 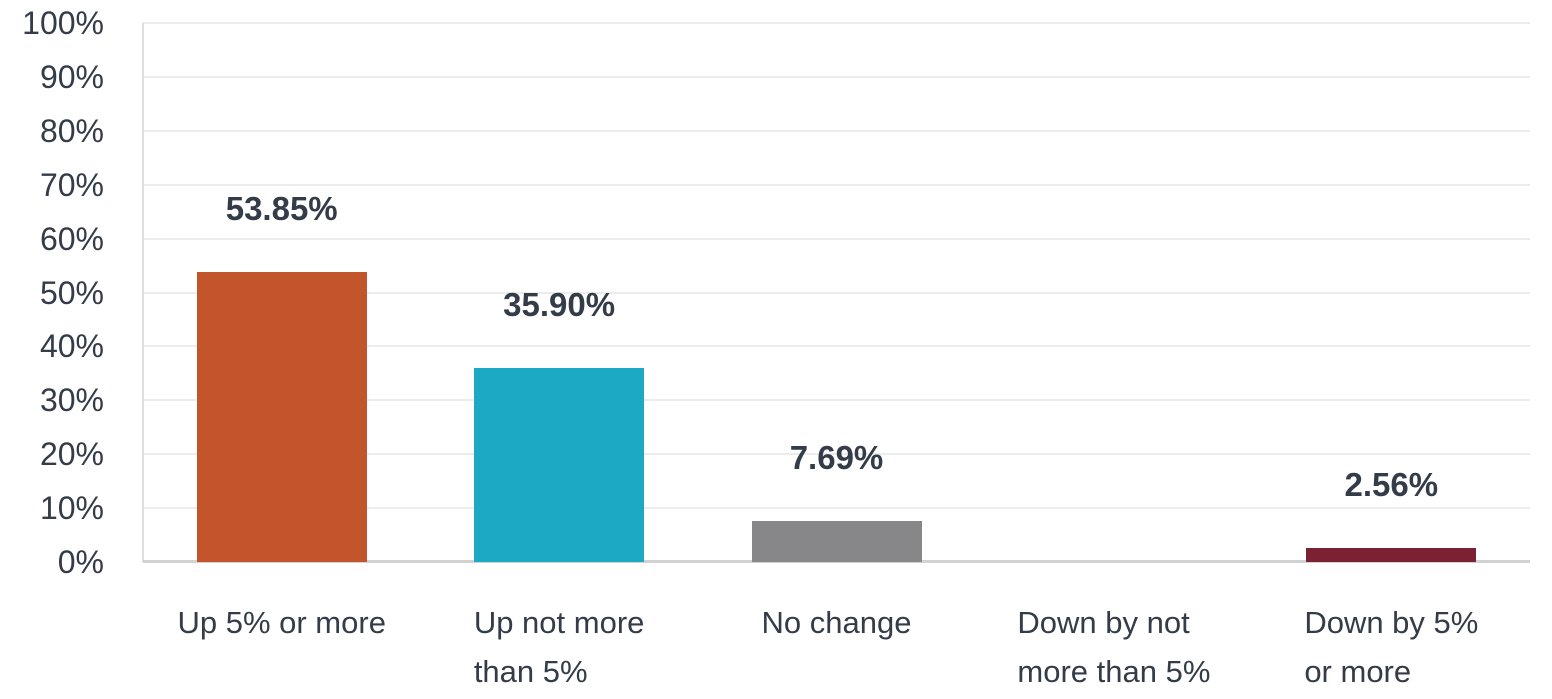 I want to click on x-axis-slot: Up 5% or more, so click(x=281, y=647).